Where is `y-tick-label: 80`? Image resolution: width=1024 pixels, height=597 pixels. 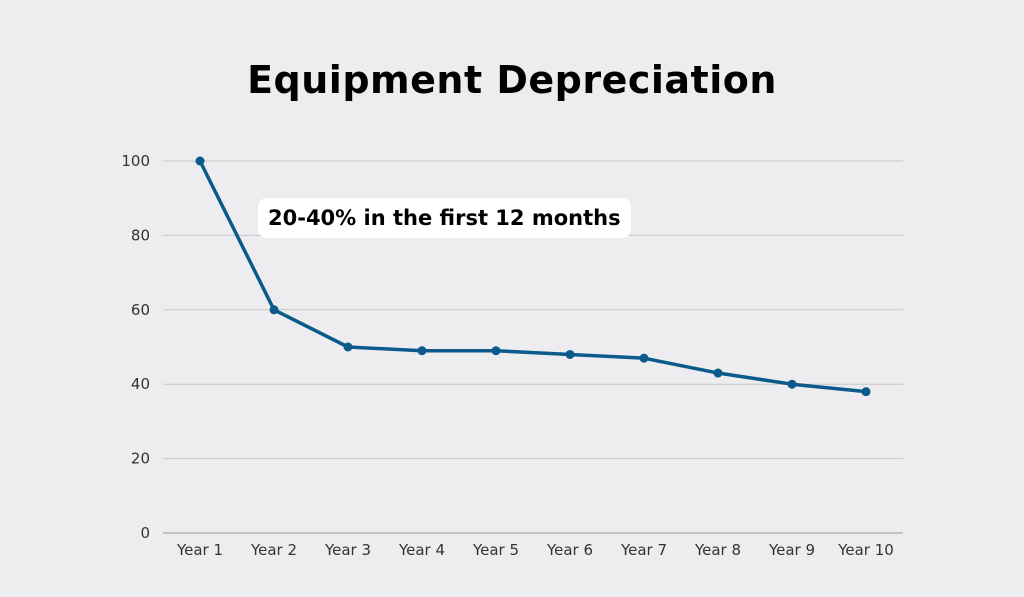 y-tick-label: 80 is located at coordinates (140, 235).